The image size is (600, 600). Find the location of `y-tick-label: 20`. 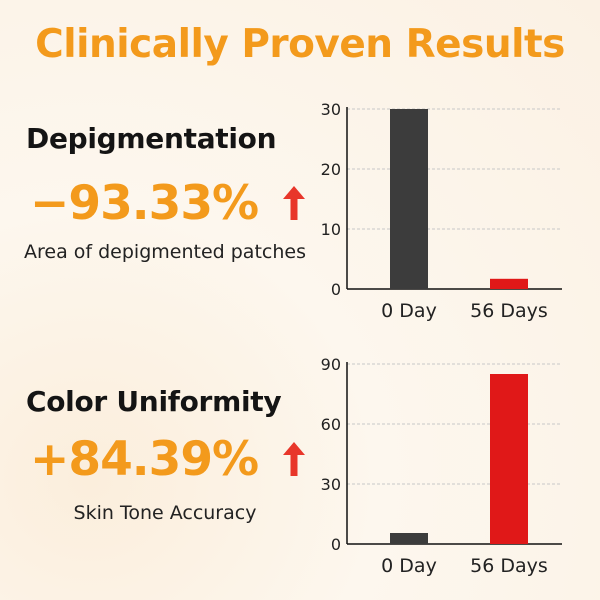

y-tick-label: 20 is located at coordinates (331, 169).